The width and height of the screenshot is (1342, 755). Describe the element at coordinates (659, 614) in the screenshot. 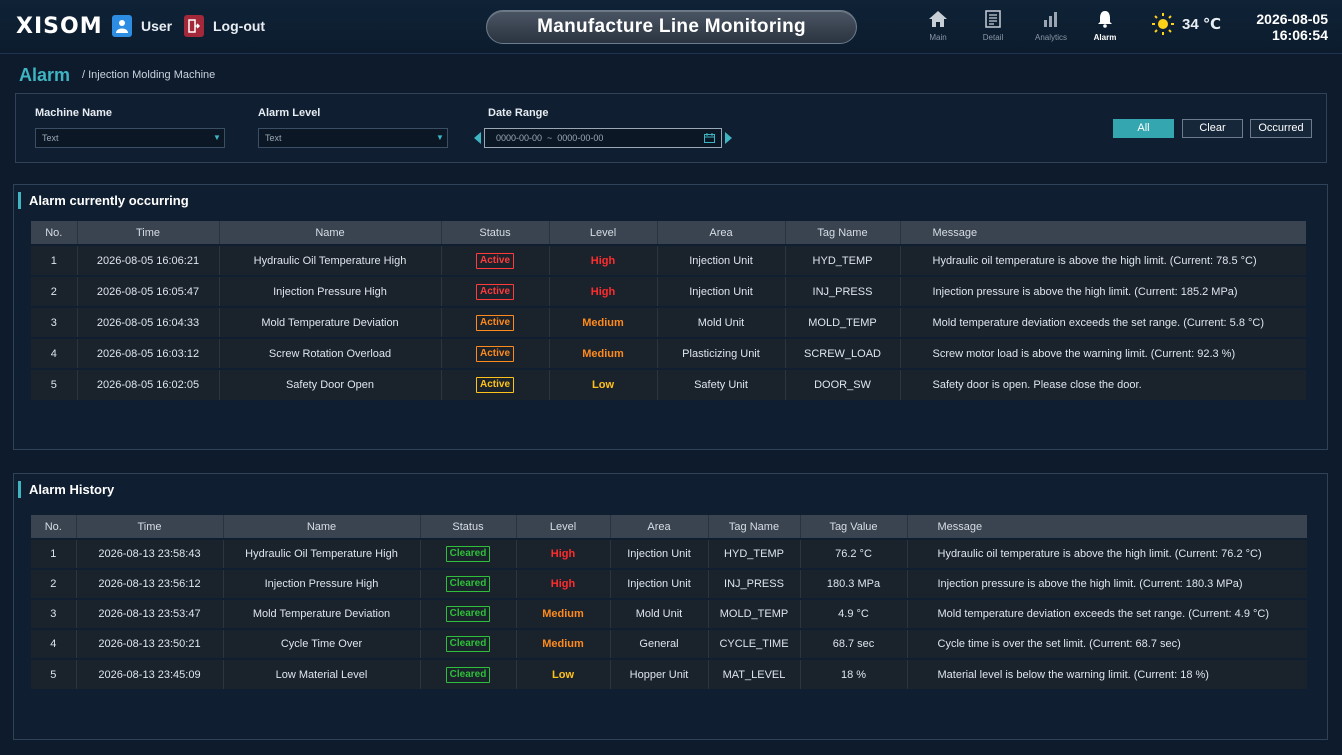

I see `cell-area-text: Mold Unit` at that location.